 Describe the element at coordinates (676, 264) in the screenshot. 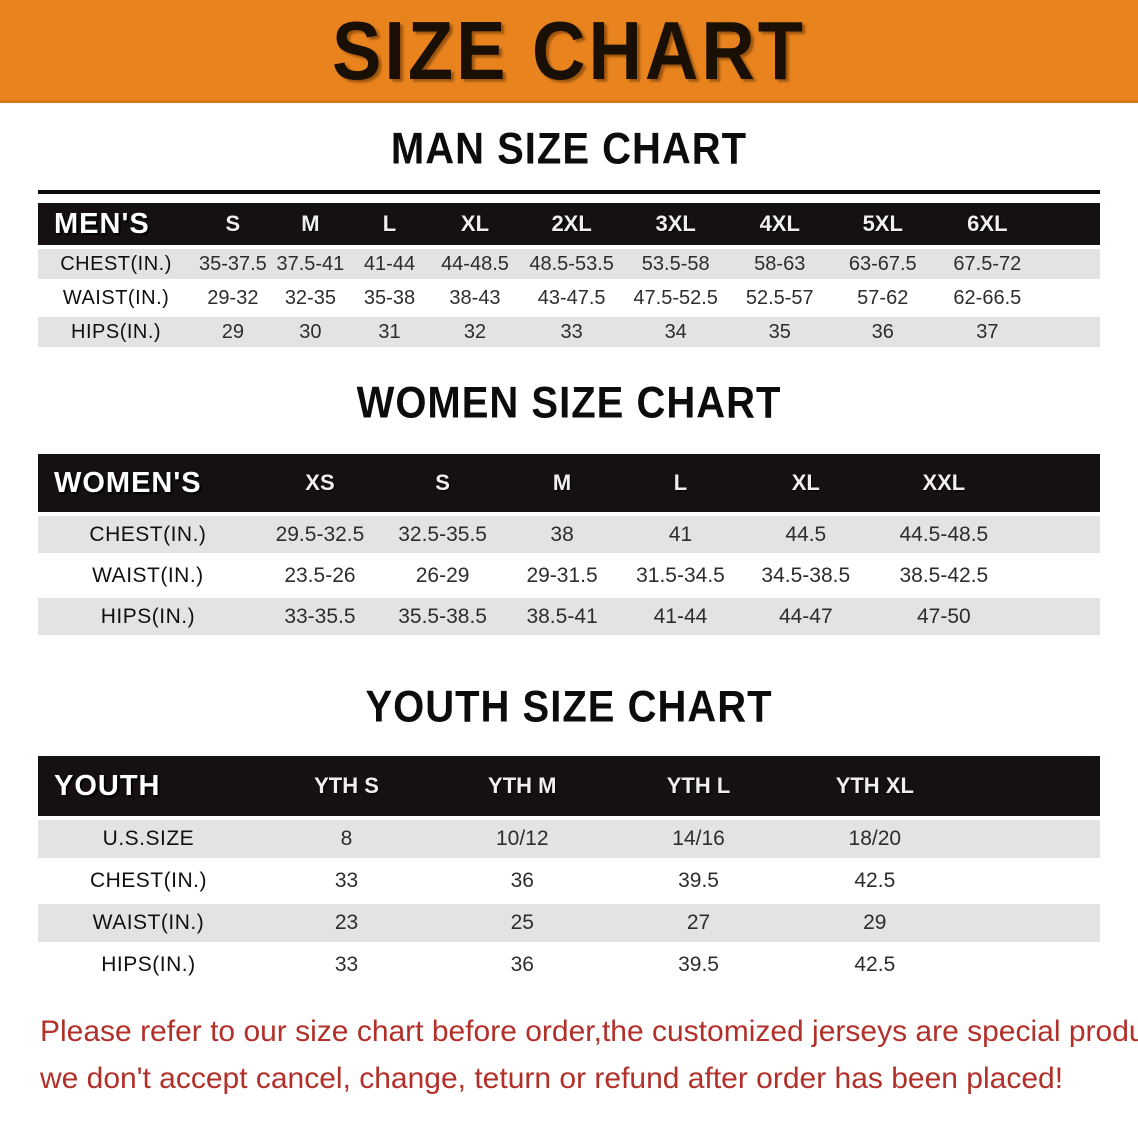

I see `size-value-cell: 53.5-58` at that location.